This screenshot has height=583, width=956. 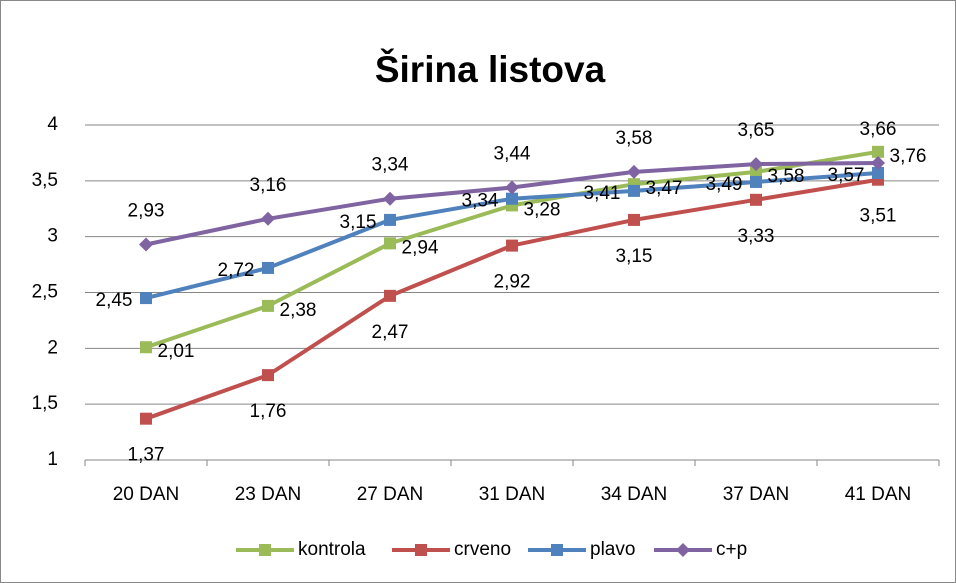 I want to click on data-label: 2,38, so click(x=298, y=310).